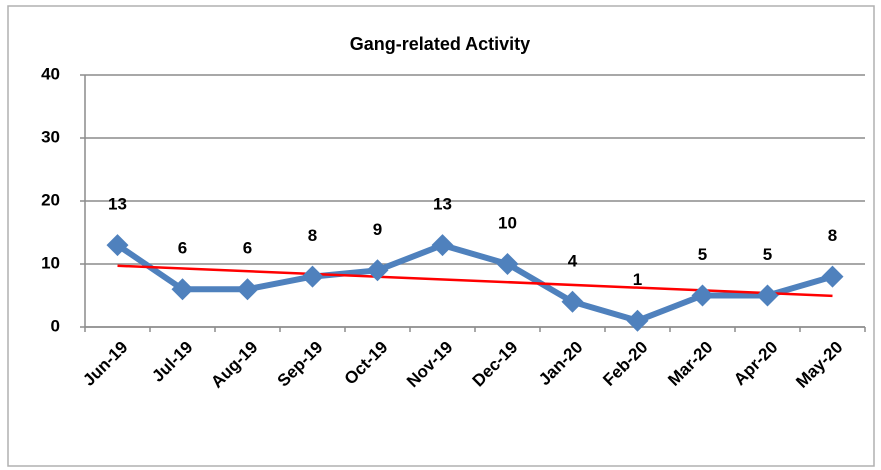 The image size is (881, 470). What do you see at coordinates (50, 199) in the screenshot?
I see `y-tick-label: 20` at bounding box center [50, 199].